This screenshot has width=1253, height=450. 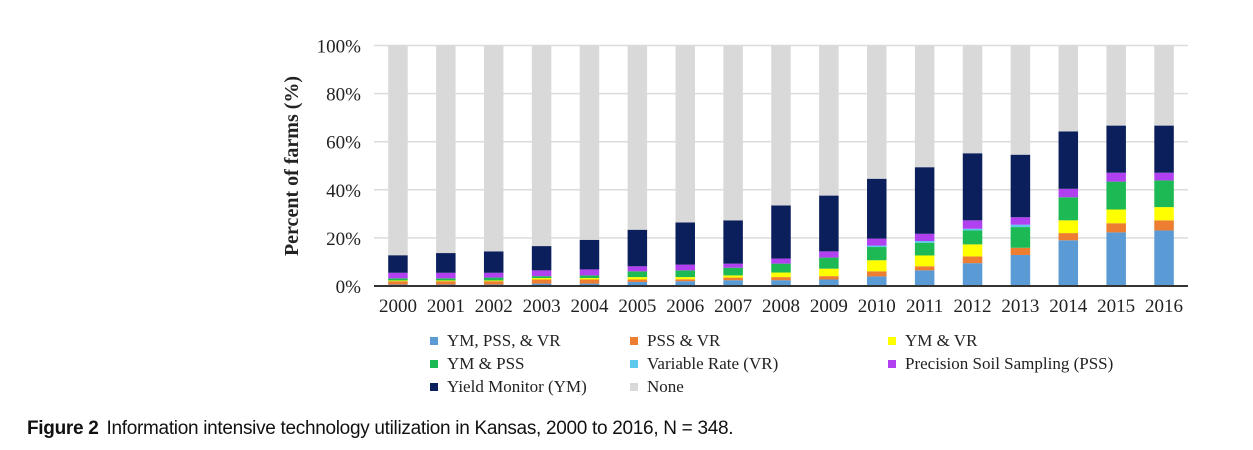 I want to click on legend-label: Precision Soil Sampling (PSS), so click(x=1009, y=363).